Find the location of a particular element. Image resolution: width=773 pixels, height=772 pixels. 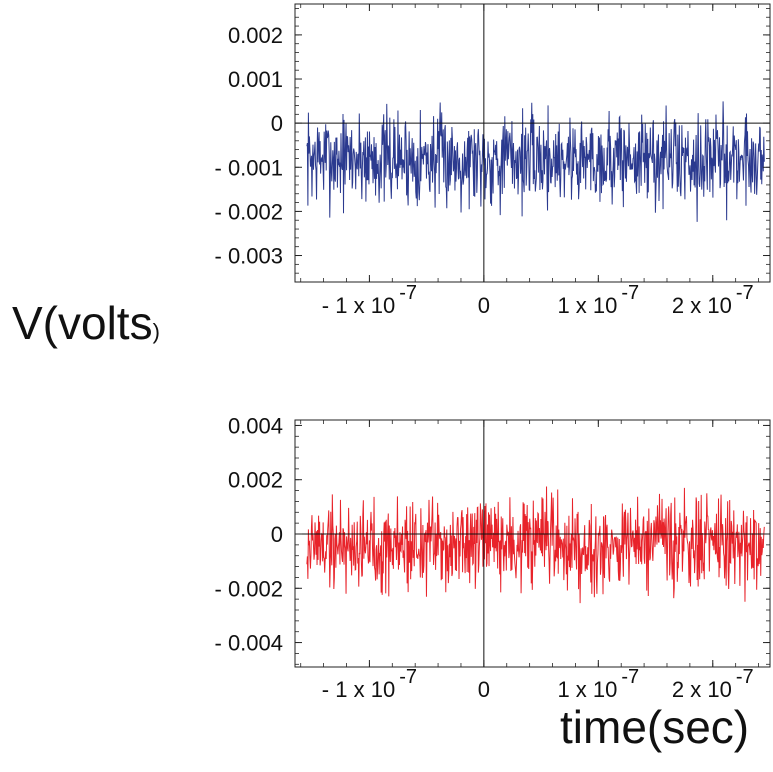

x-axis-label: time(sec) is located at coordinates (655, 727).